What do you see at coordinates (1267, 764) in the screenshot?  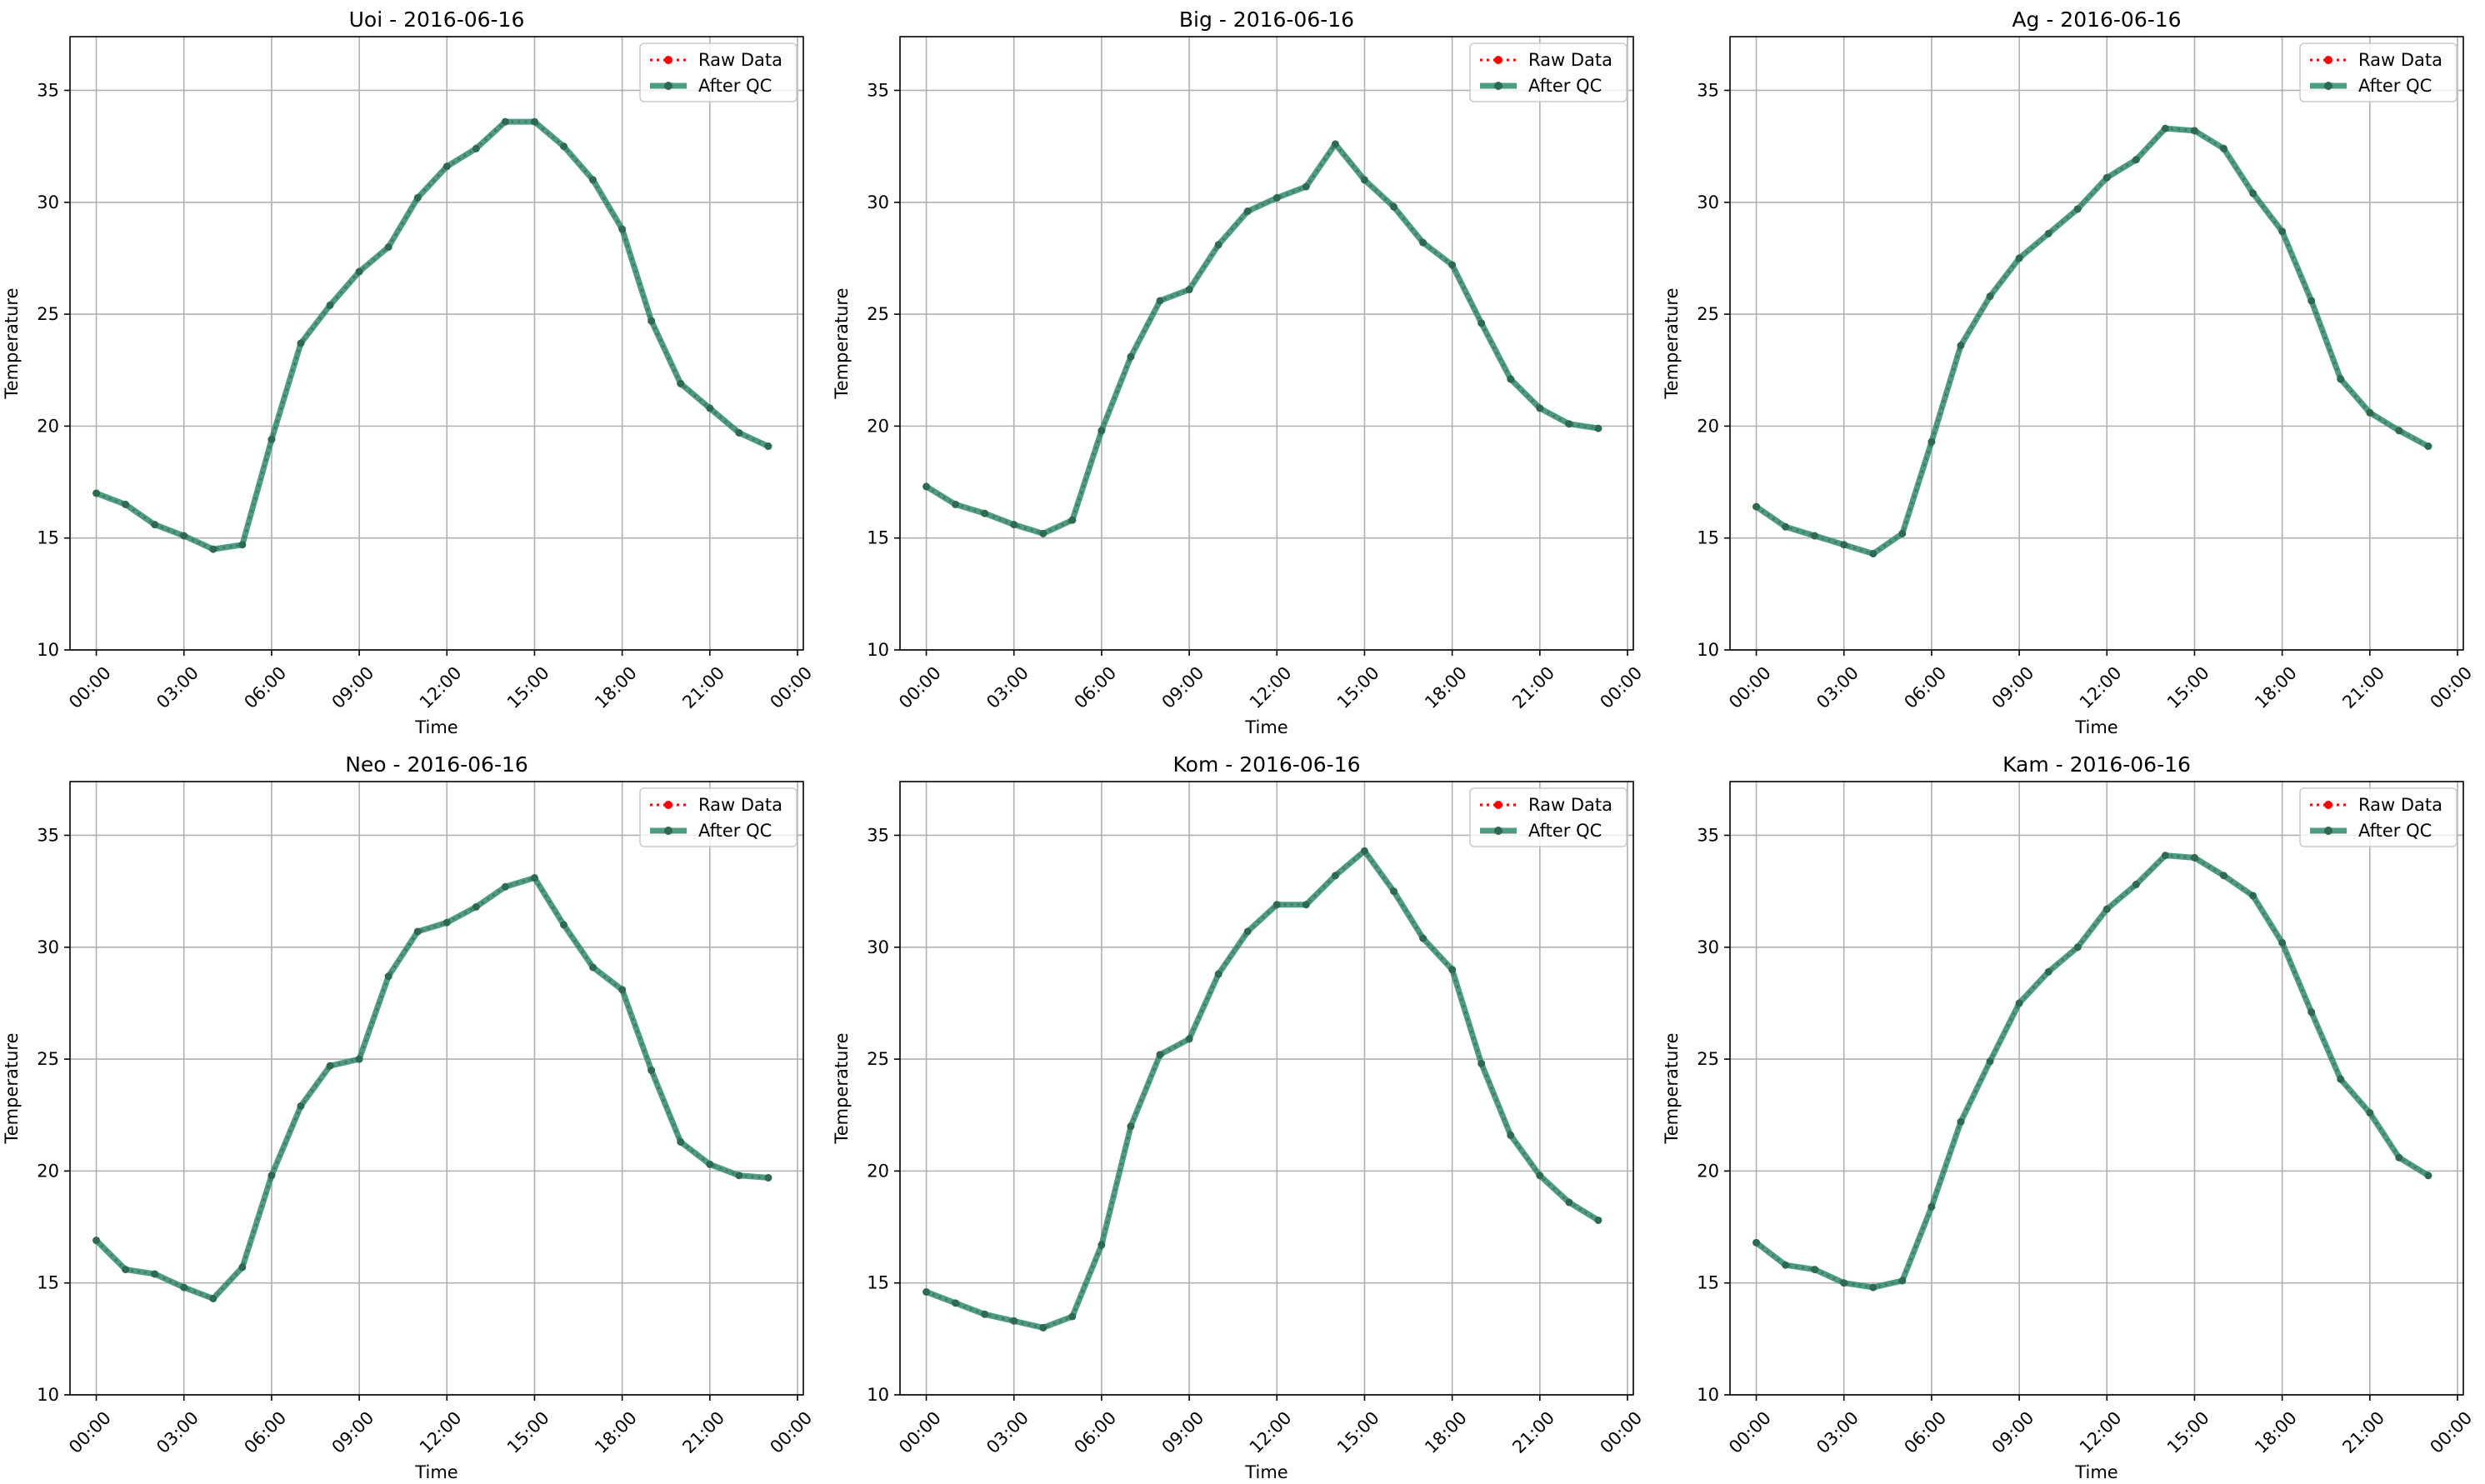 I see `chart-title: Kom - 2016-06-16` at bounding box center [1267, 764].